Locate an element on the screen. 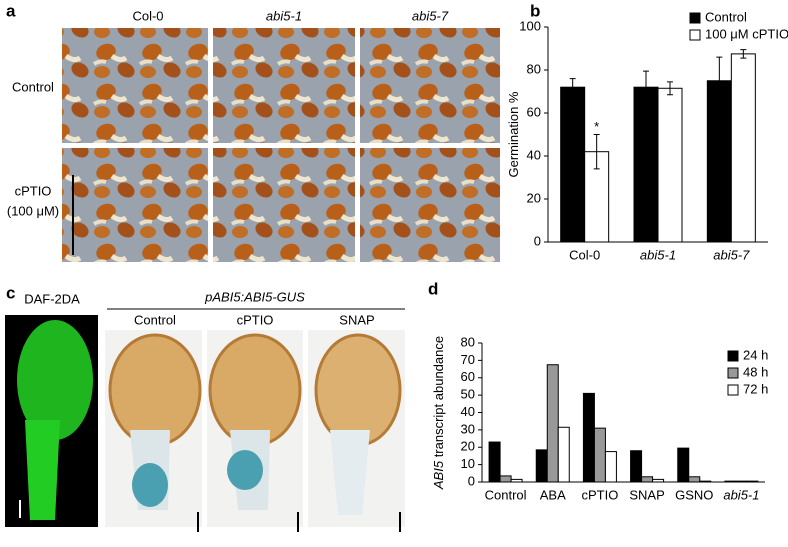  x-tick-label: Control is located at coordinates (506, 494).